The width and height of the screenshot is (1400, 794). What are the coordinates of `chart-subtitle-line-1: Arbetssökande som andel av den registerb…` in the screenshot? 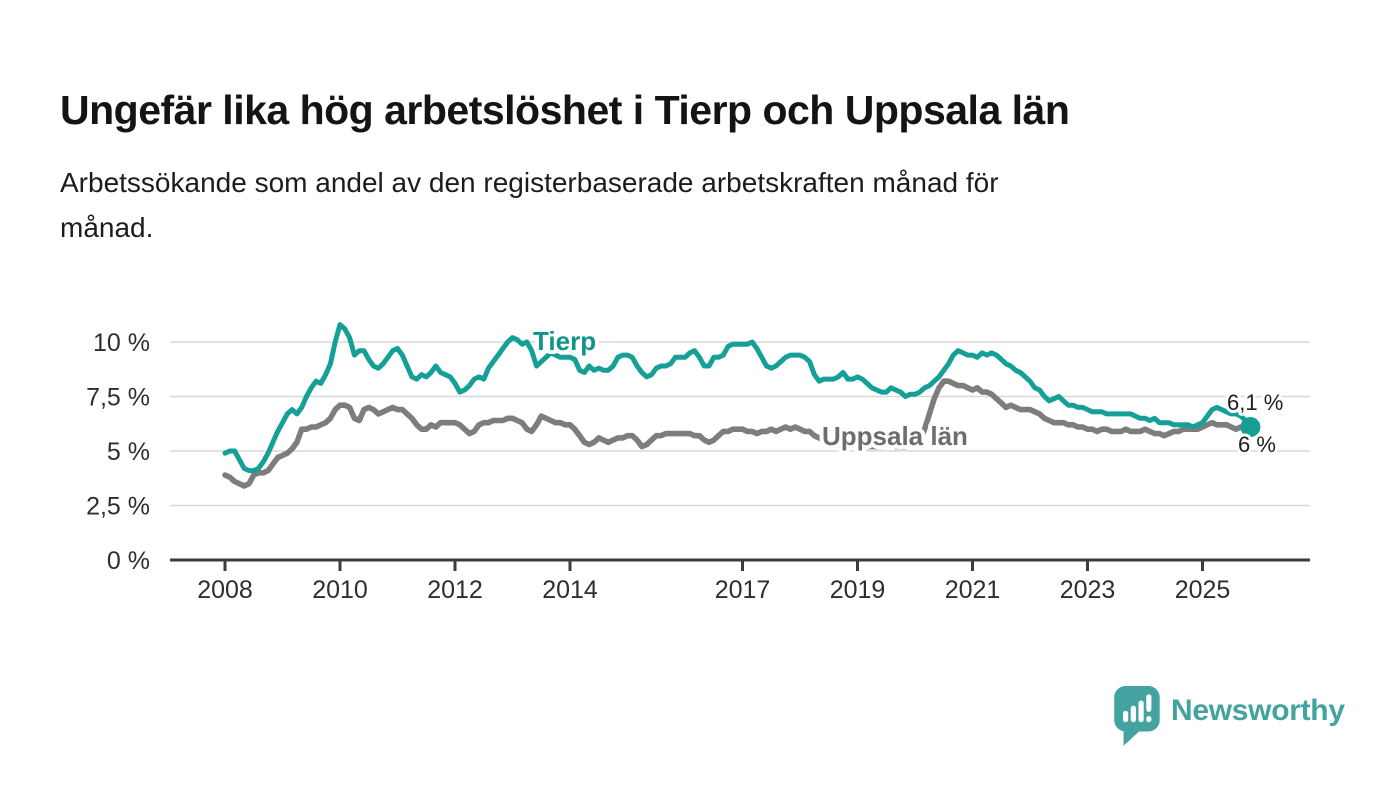 It's located at (529, 182).